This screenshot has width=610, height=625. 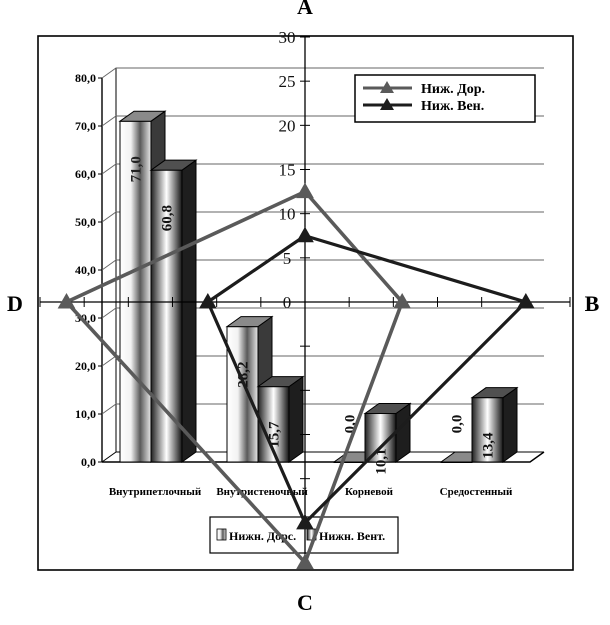 I want to click on radar-legend: Ниж. Дор. Ниж. Вен., so click(x=445, y=98).